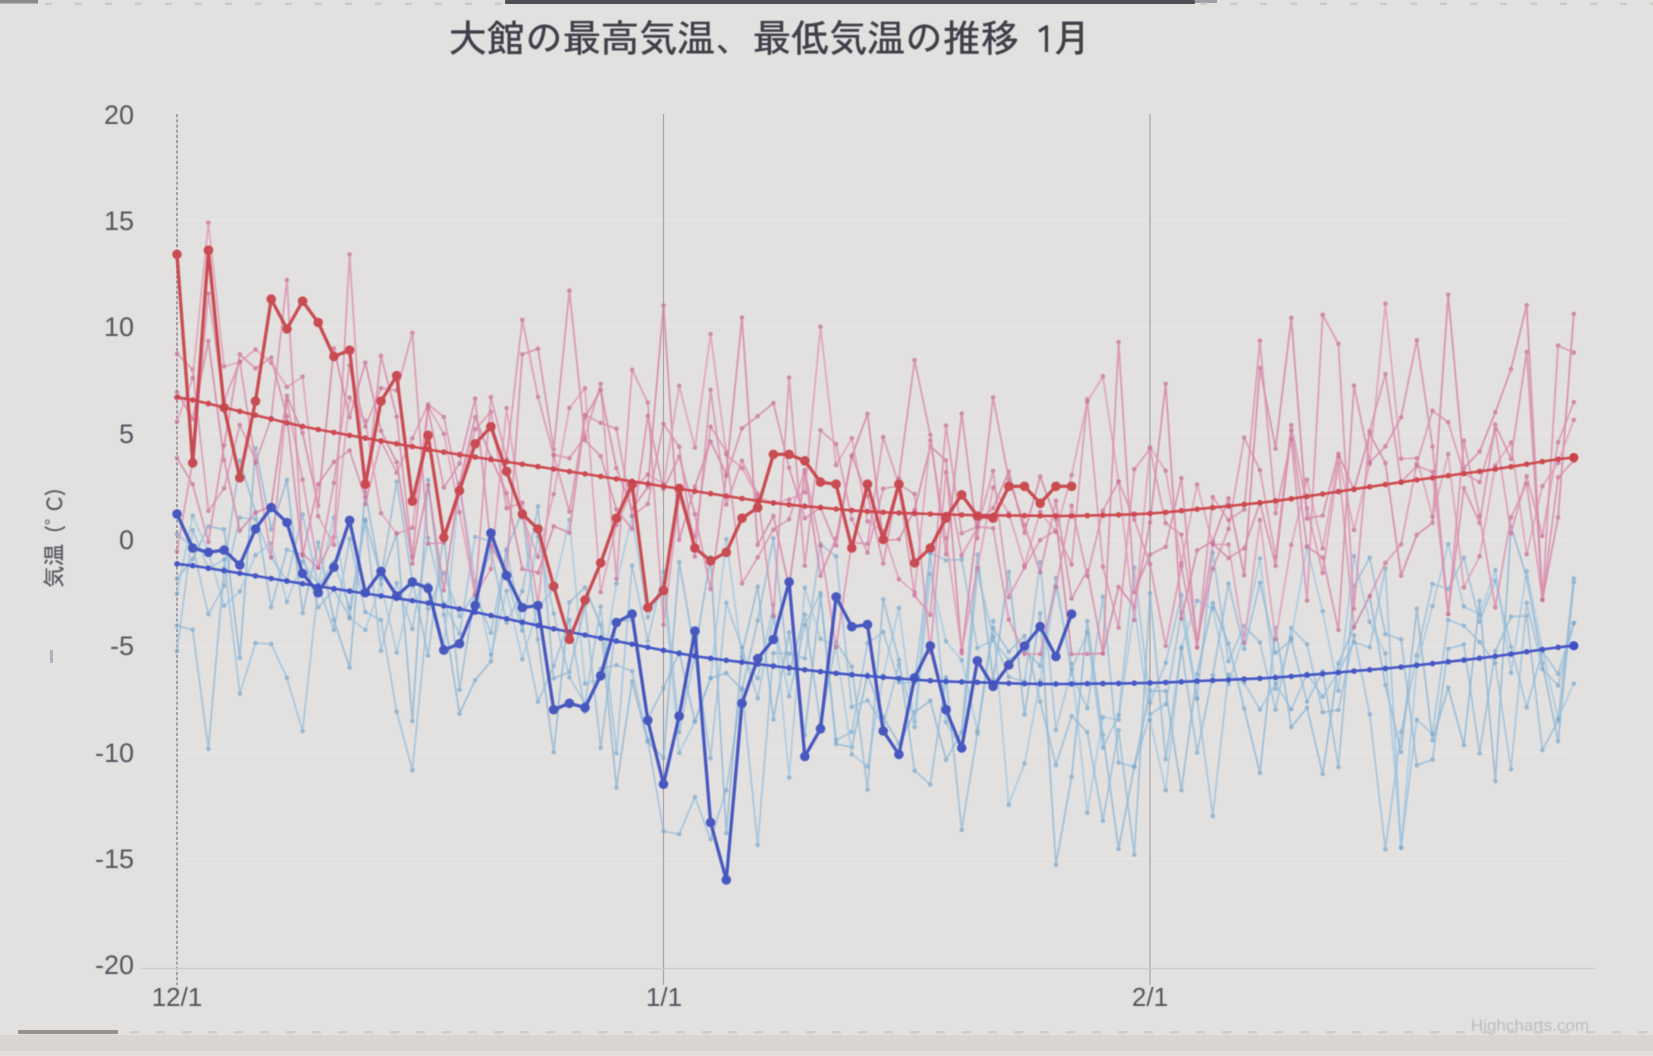  What do you see at coordinates (1530, 1025) in the screenshot?
I see `svg-text: Highcharts.com` at bounding box center [1530, 1025].